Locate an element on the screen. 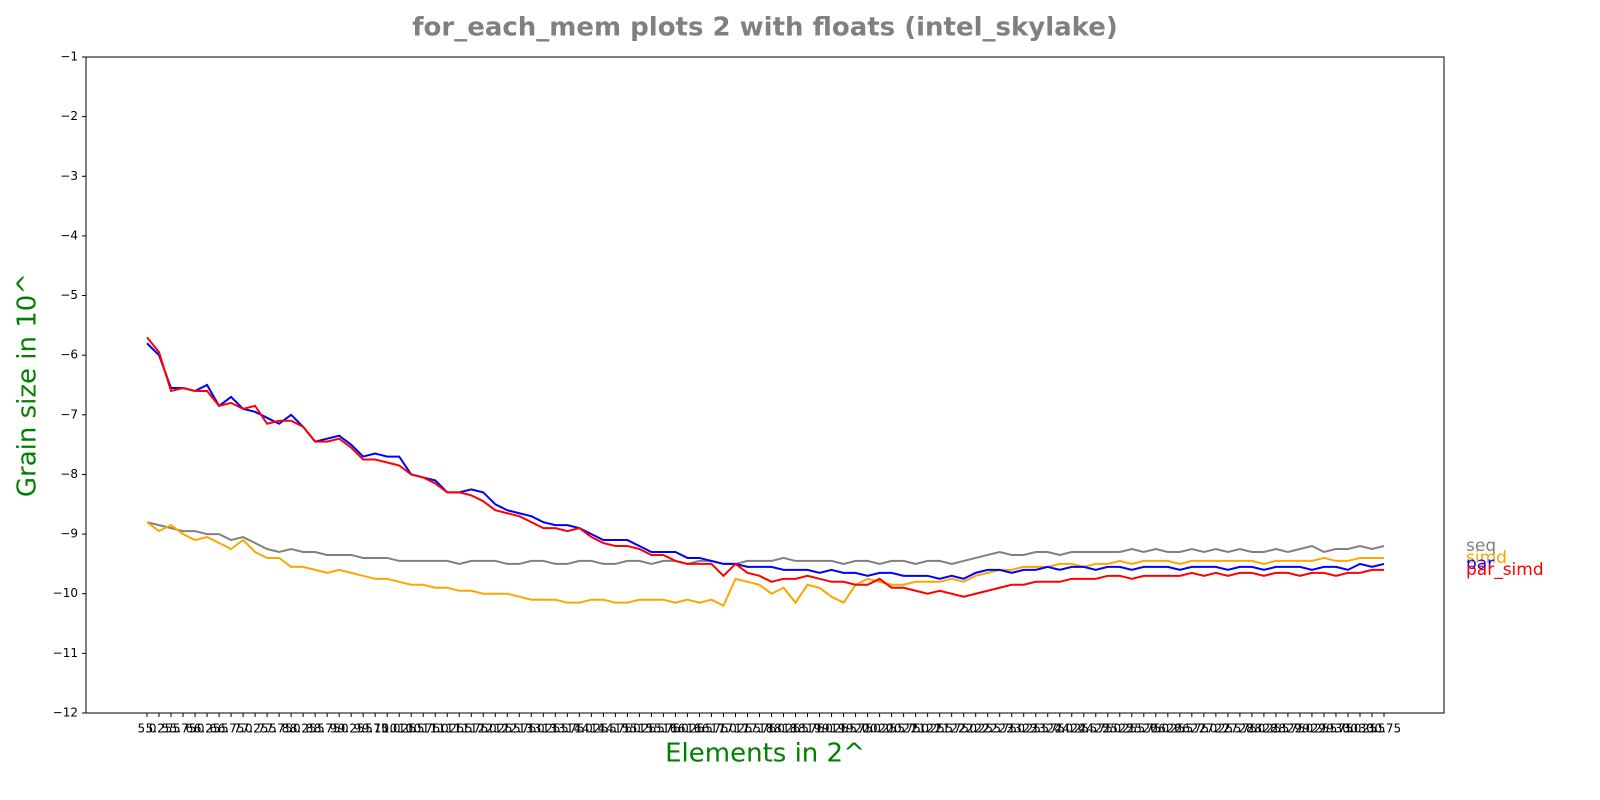 The width and height of the screenshot is (1600, 800). x-tick-label: 17.25 is located at coordinates (735, 729).